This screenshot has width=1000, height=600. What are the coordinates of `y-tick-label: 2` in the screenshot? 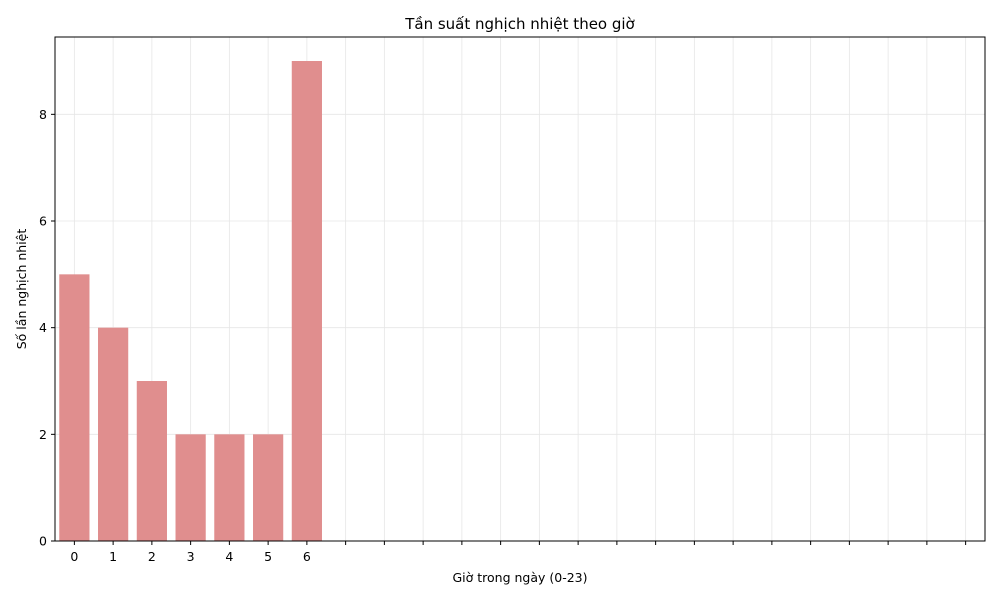 It's located at (43, 434).